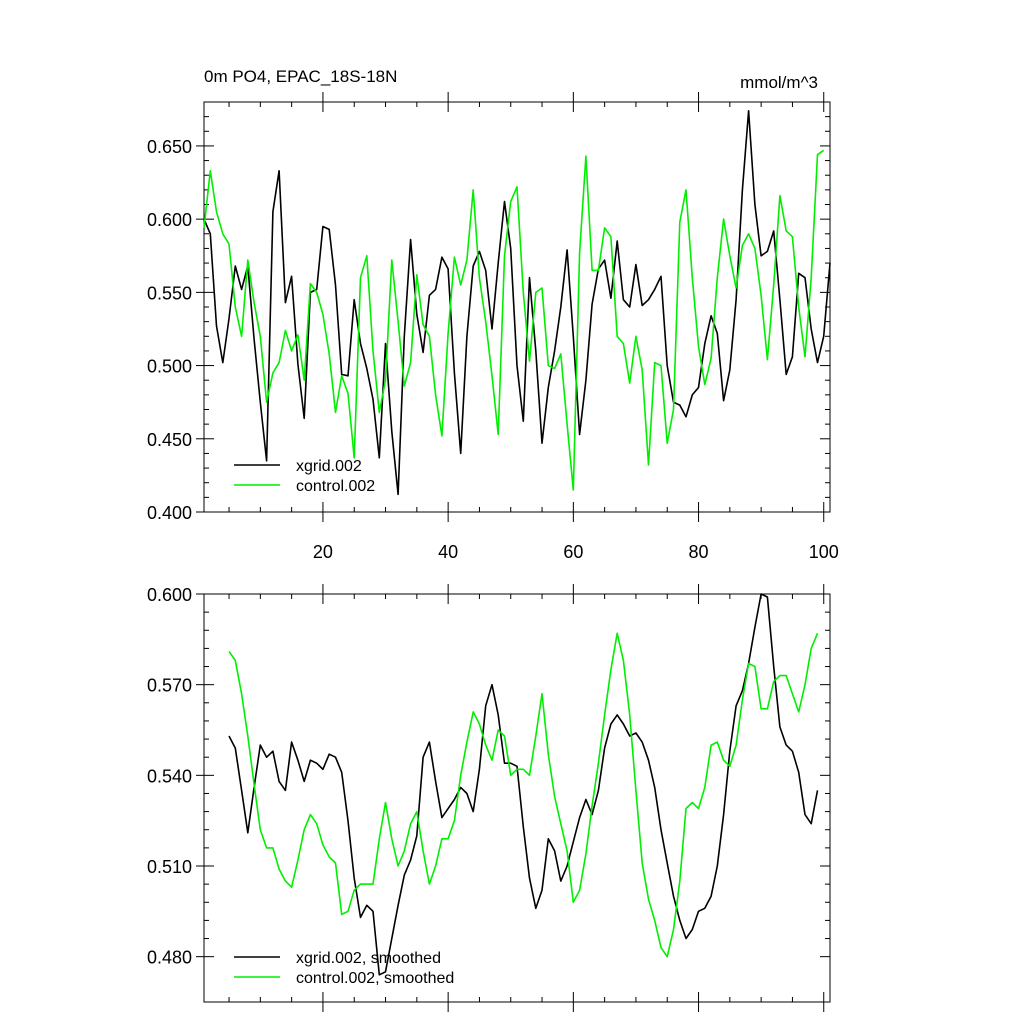 This screenshot has width=1024, height=1024. I want to click on bottom-legend-label: control.002, smoothed, so click(375, 978).